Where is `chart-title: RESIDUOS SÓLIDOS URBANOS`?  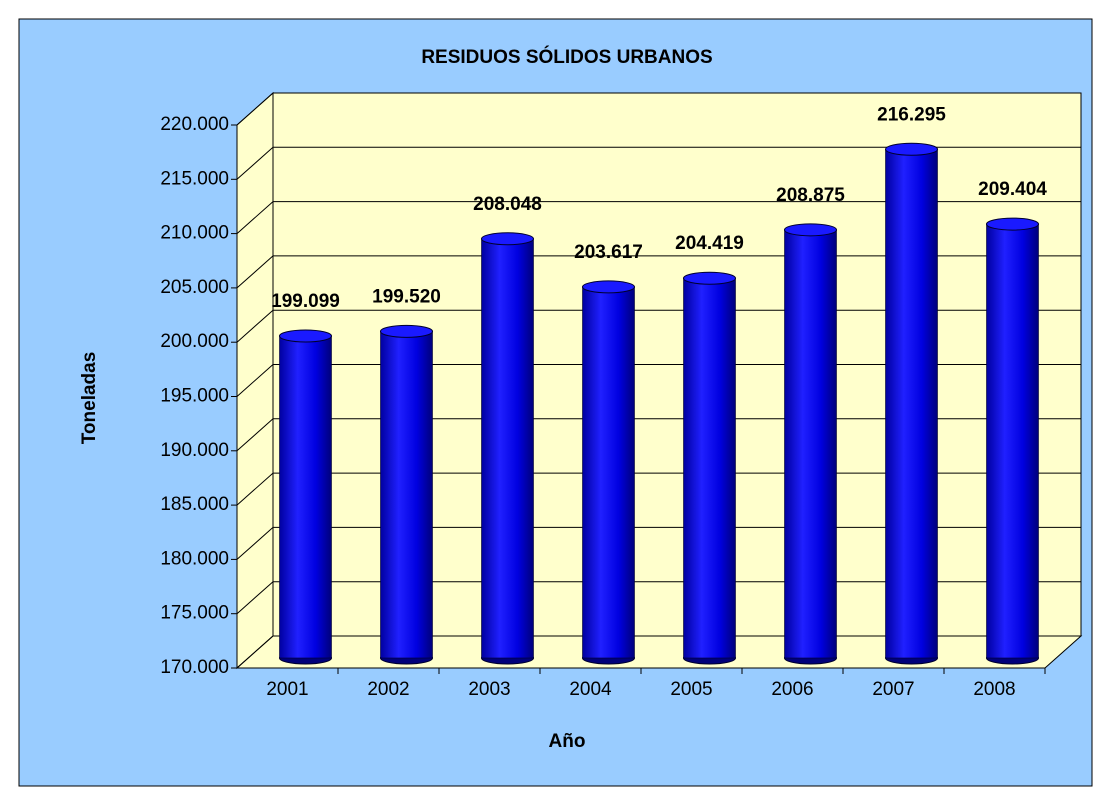
chart-title: RESIDUOS SÓLIDOS URBANOS is located at coordinates (566, 57).